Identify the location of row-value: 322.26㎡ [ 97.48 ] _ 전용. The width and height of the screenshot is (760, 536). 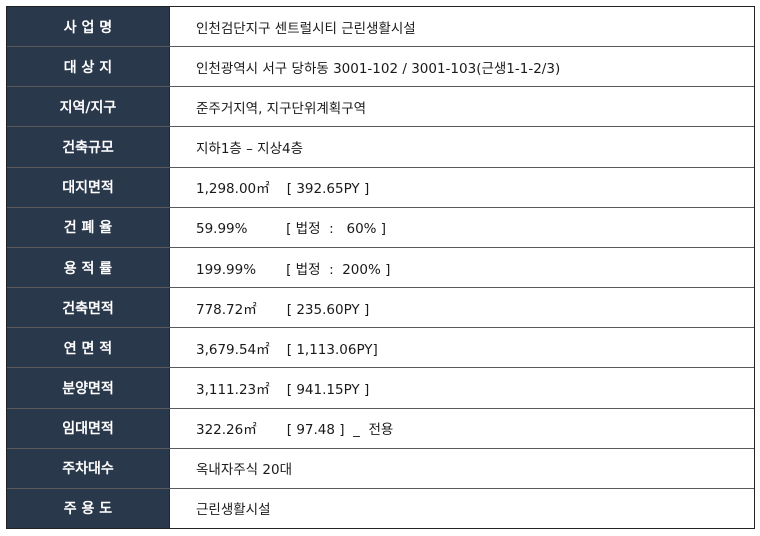
(295, 430).